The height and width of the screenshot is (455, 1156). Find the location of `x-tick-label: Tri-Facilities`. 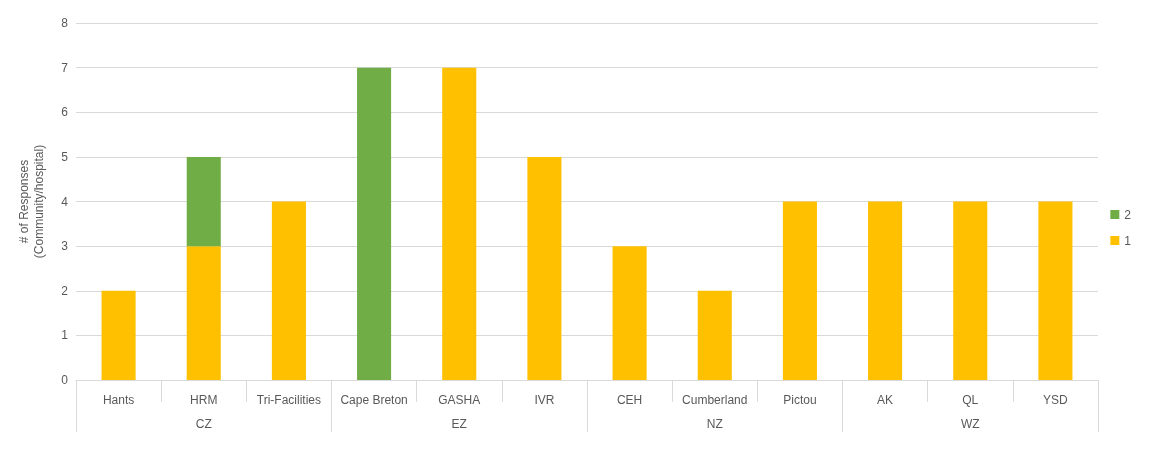

x-tick-label: Tri-Facilities is located at coordinates (289, 400).